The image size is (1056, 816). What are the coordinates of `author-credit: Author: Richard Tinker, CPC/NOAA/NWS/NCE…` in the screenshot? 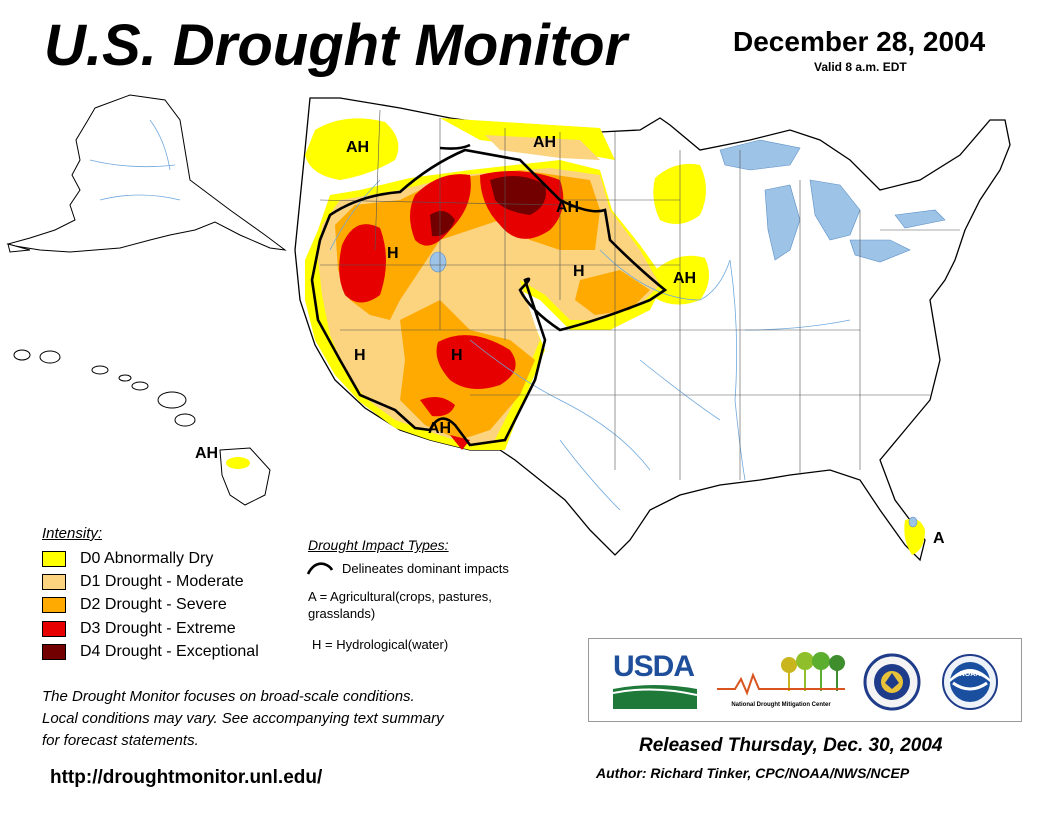 It's located at (753, 773).